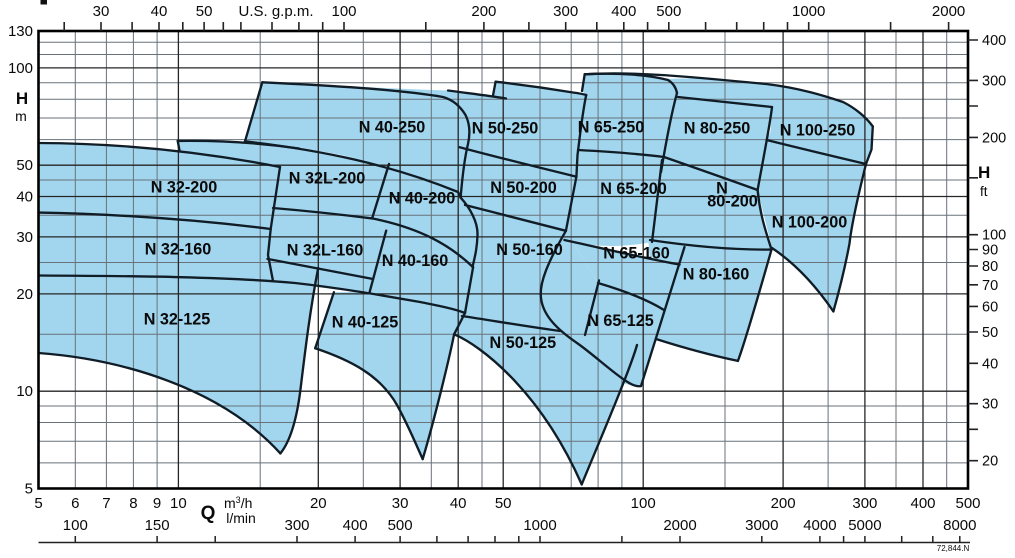 The width and height of the screenshot is (1015, 558). What do you see at coordinates (620, 321) in the screenshot?
I see `svg-text: N 65-125` at bounding box center [620, 321].